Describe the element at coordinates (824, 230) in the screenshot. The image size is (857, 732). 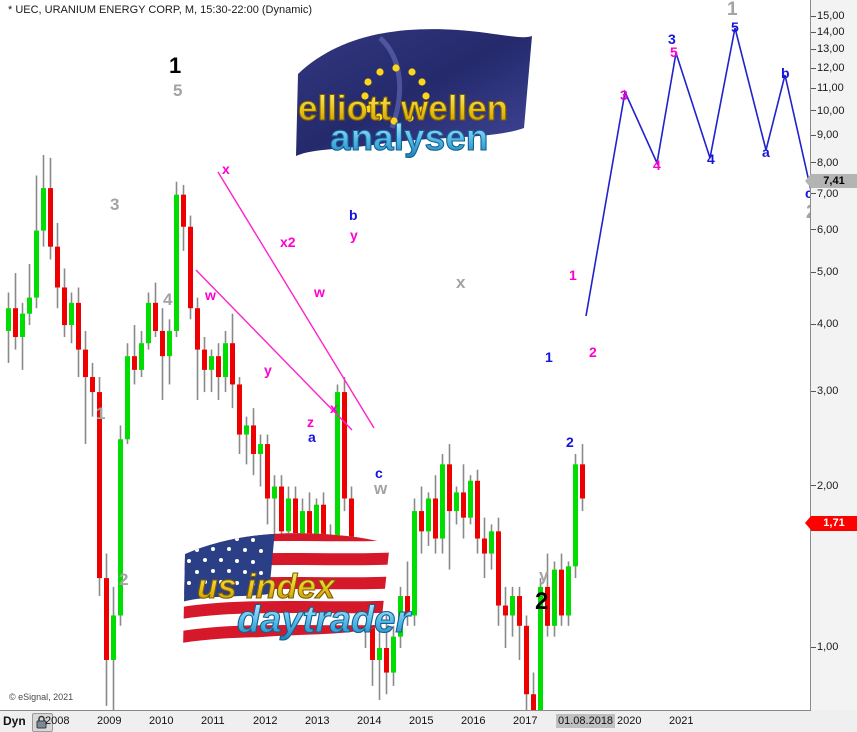
I see `price-tick: 6,00` at that location.